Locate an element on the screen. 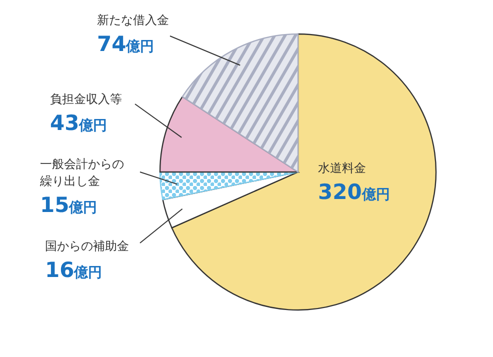  slice-label: 一般会計からの繰り出し金 is located at coordinates (81, 172).